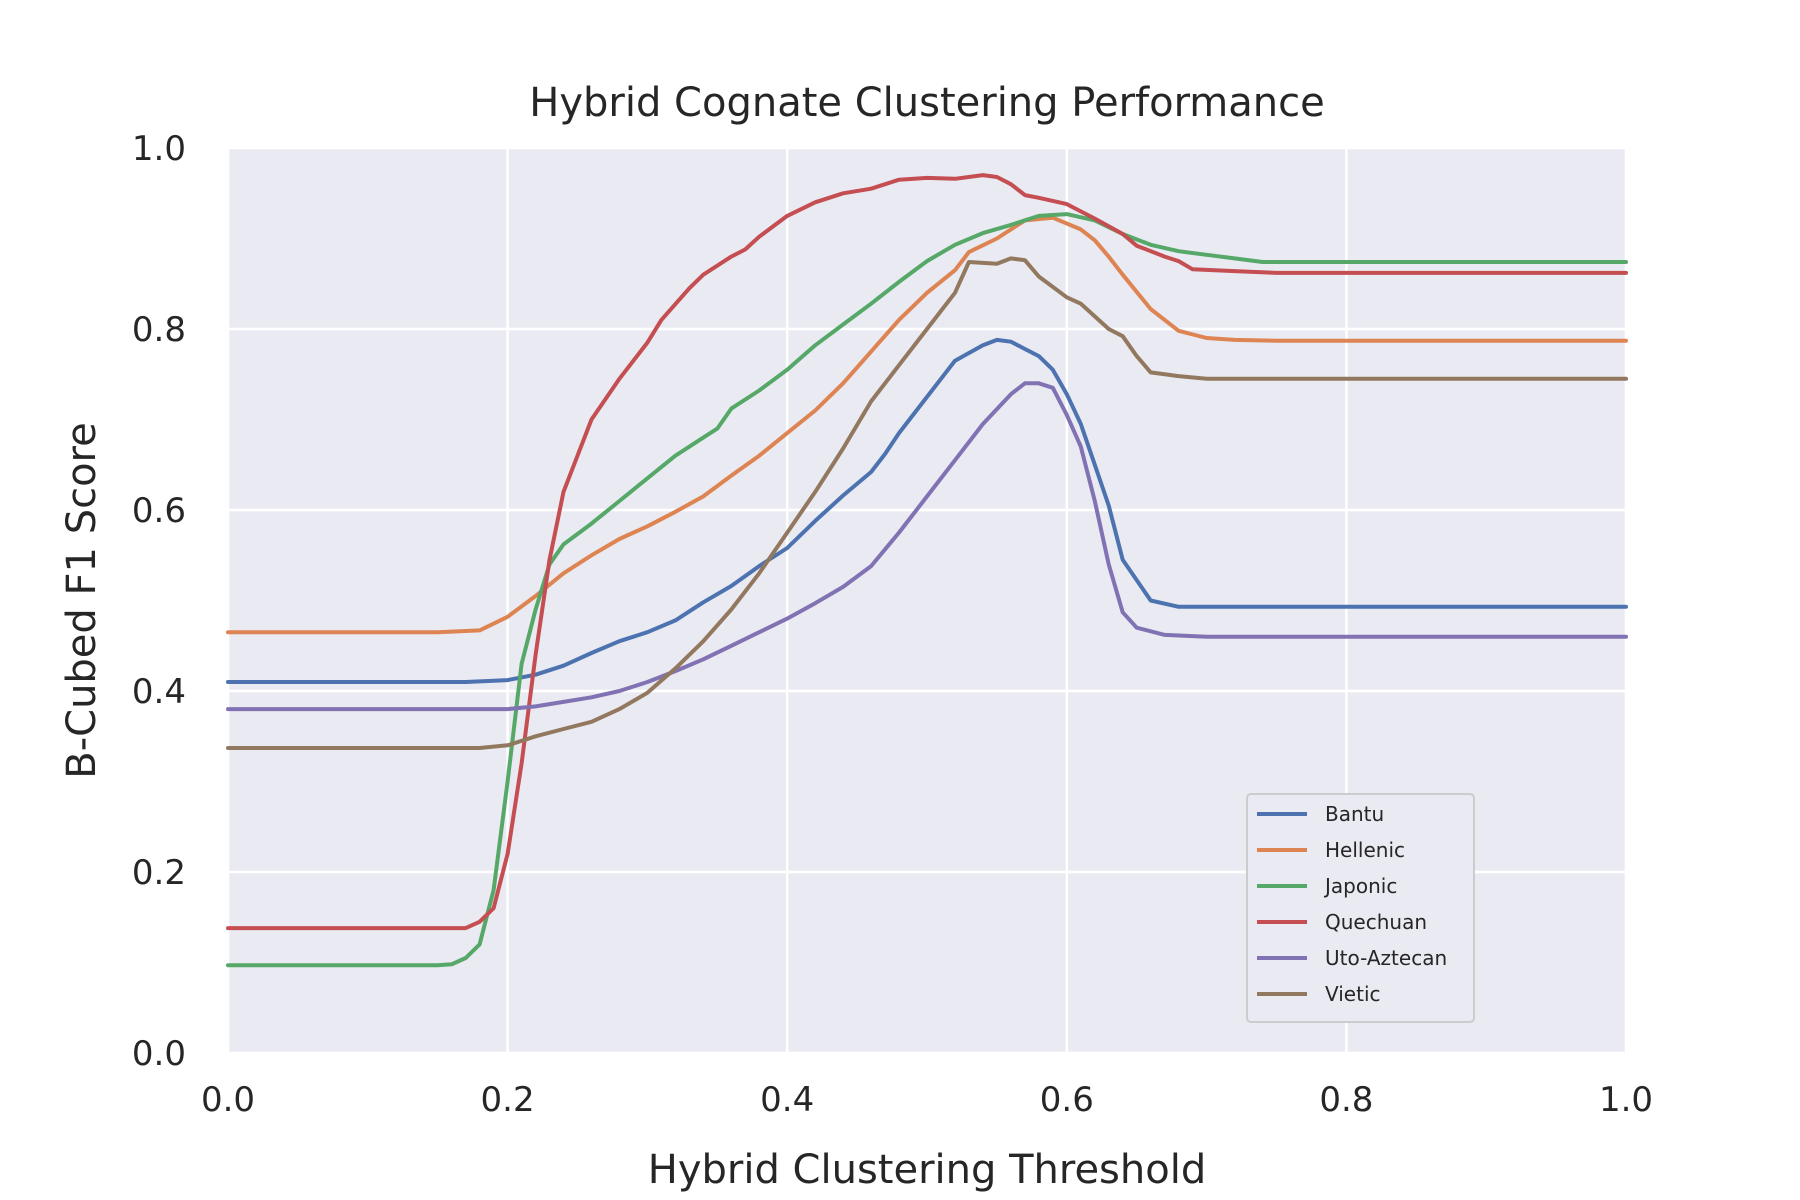  What do you see at coordinates (159, 330) in the screenshot?
I see `y-tick-label: 0.8` at bounding box center [159, 330].